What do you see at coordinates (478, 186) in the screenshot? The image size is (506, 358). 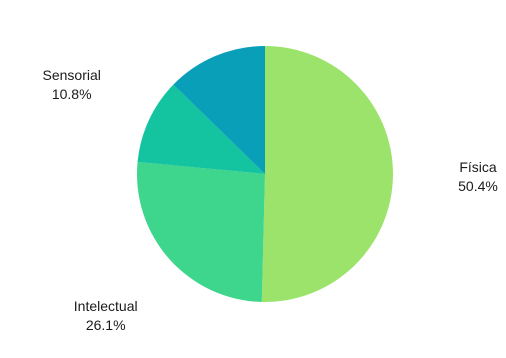 I see `slice-percent-fisica: 50.4%` at bounding box center [478, 186].